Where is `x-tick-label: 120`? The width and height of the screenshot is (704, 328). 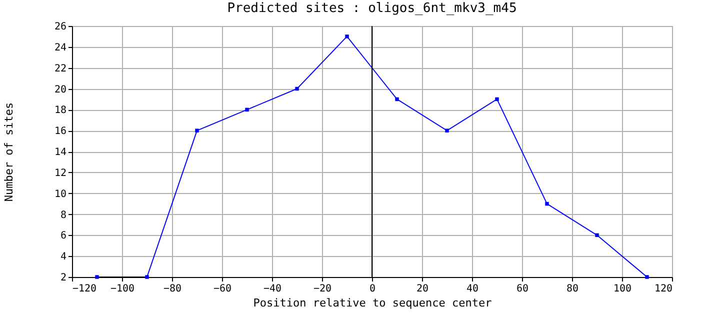
x-tick-label: 120 is located at coordinates (663, 289).